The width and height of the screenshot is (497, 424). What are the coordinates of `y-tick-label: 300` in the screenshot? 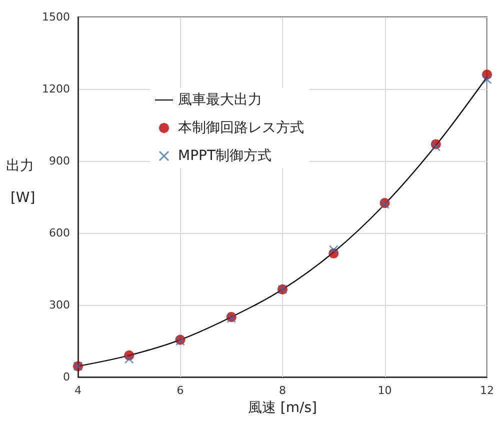 It's located at (59, 305).